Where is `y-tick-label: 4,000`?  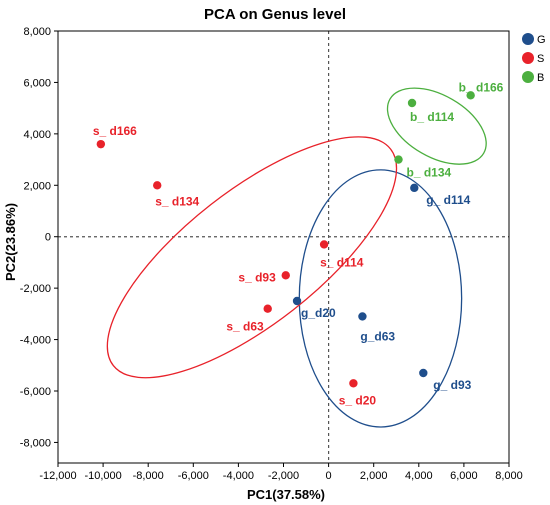
y-tick-label: 4,000 is located at coordinates (37, 135).